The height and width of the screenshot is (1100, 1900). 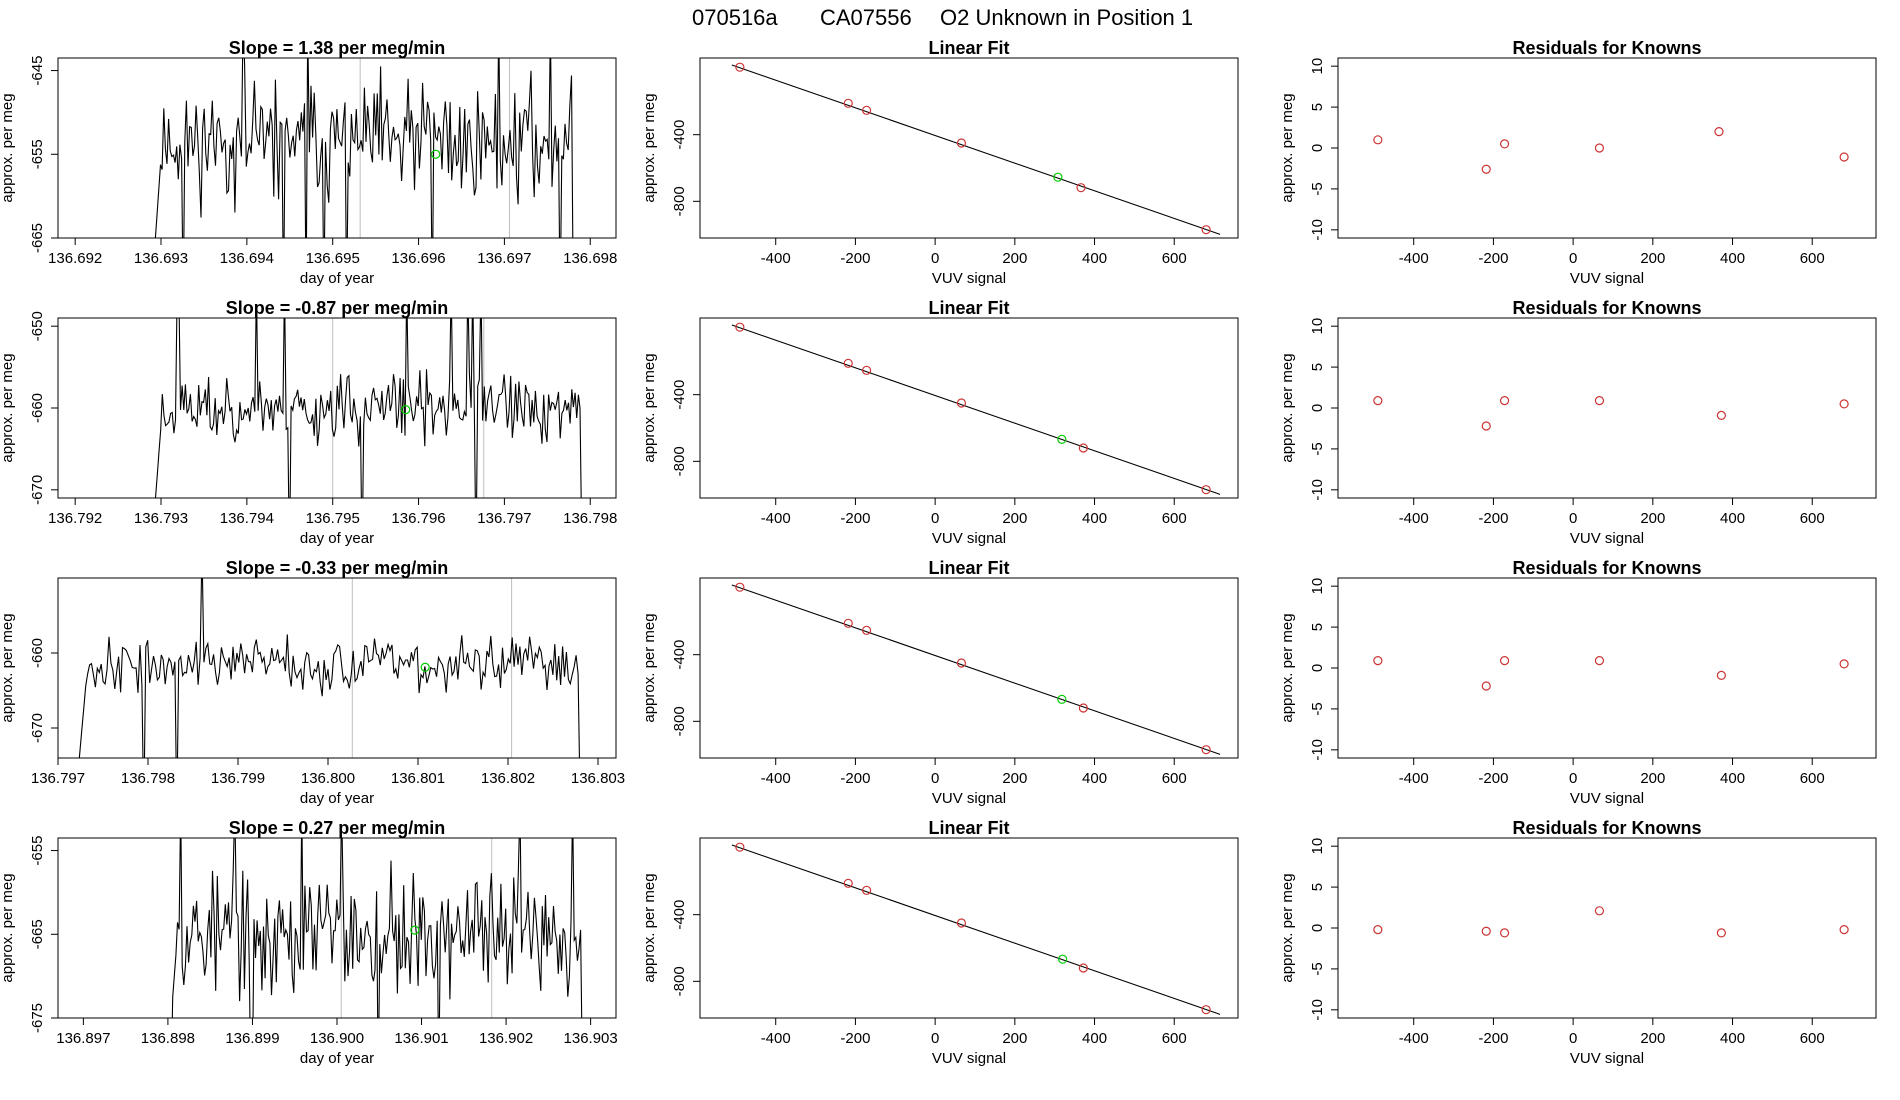 I want to click on x-tick-label: 136.801, so click(x=418, y=778).